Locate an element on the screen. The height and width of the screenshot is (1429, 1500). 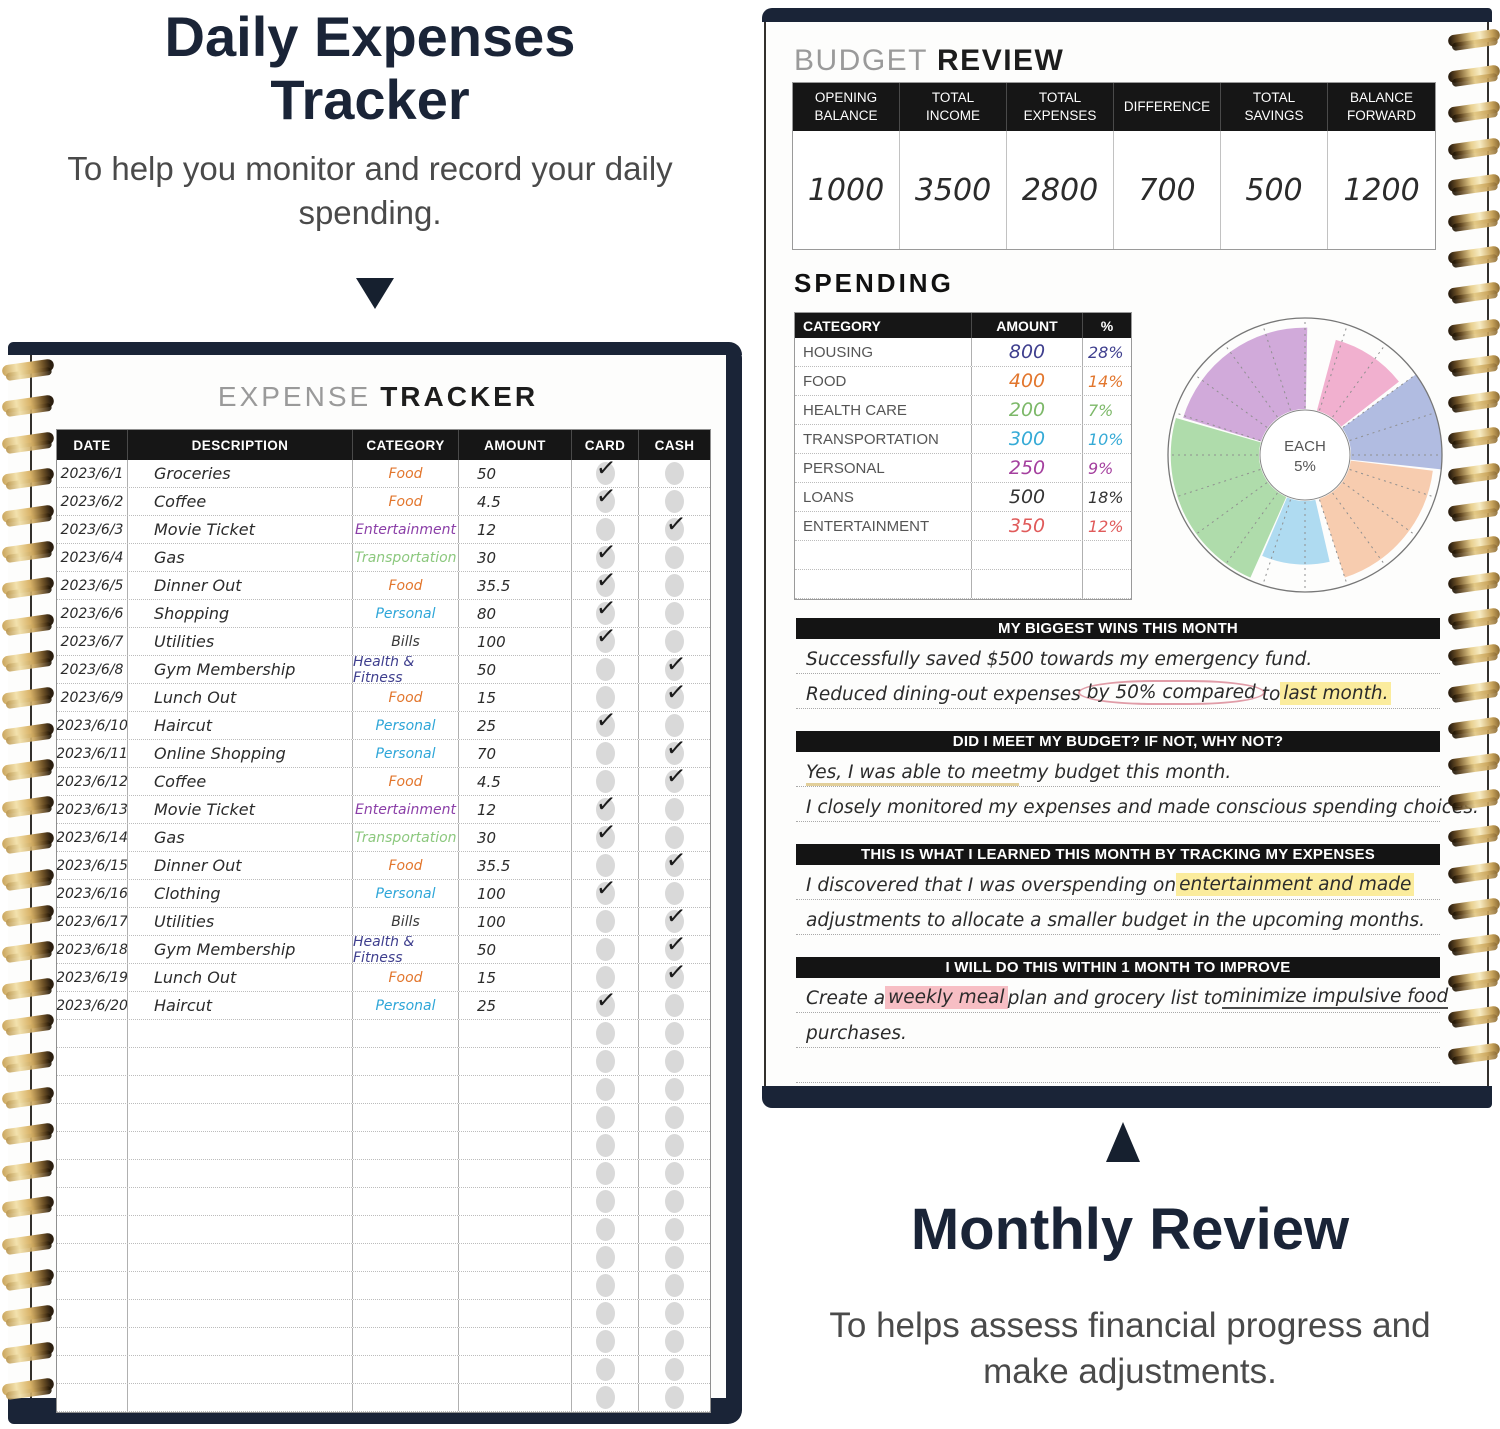
expense-description: Coffee is located at coordinates (240, 501).